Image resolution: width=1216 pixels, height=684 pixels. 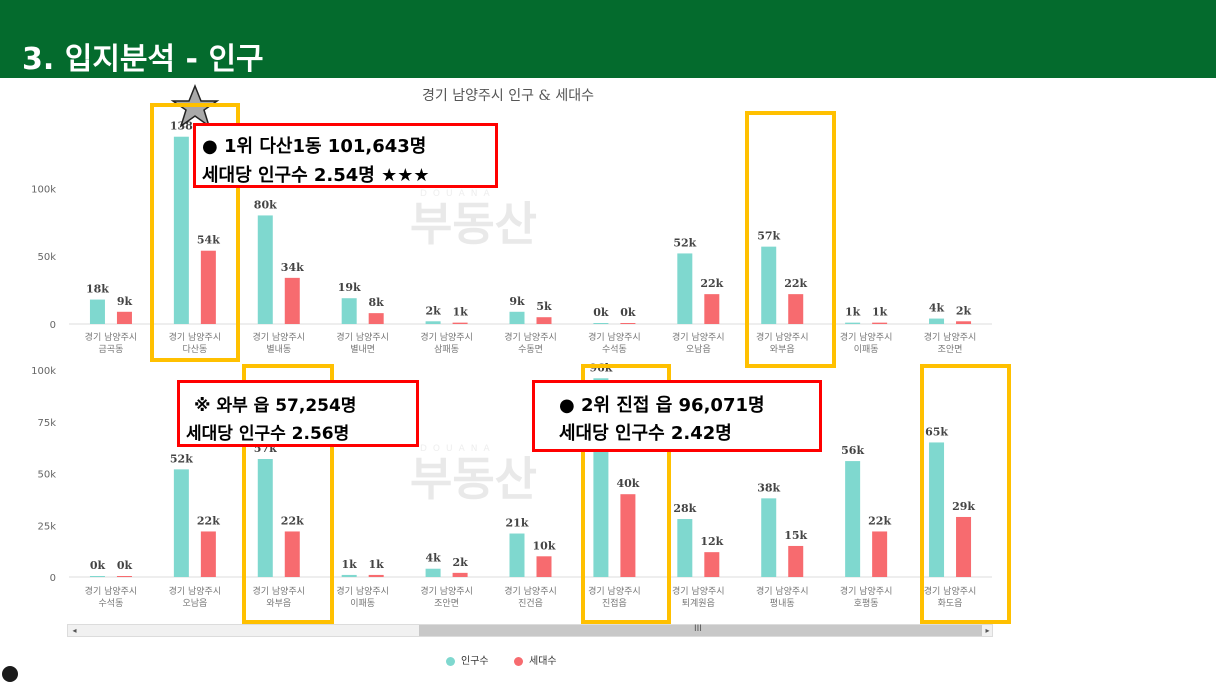 What do you see at coordinates (544, 306) in the screenshot?
I see `bar-value-label: 5k` at bounding box center [544, 306].